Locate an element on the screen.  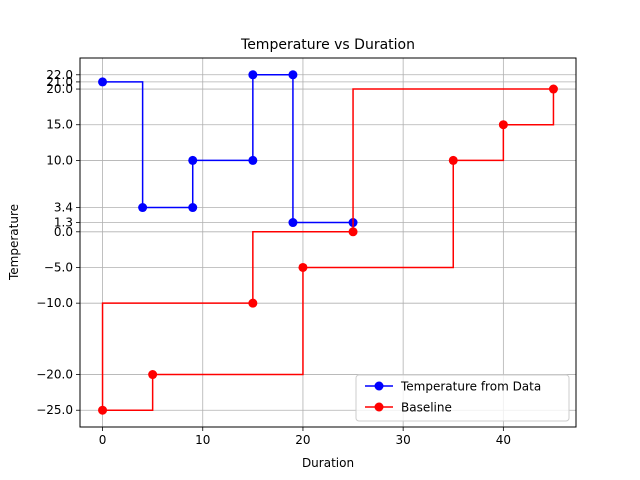
legend-label: Temperature from Data is located at coordinates (470, 387).